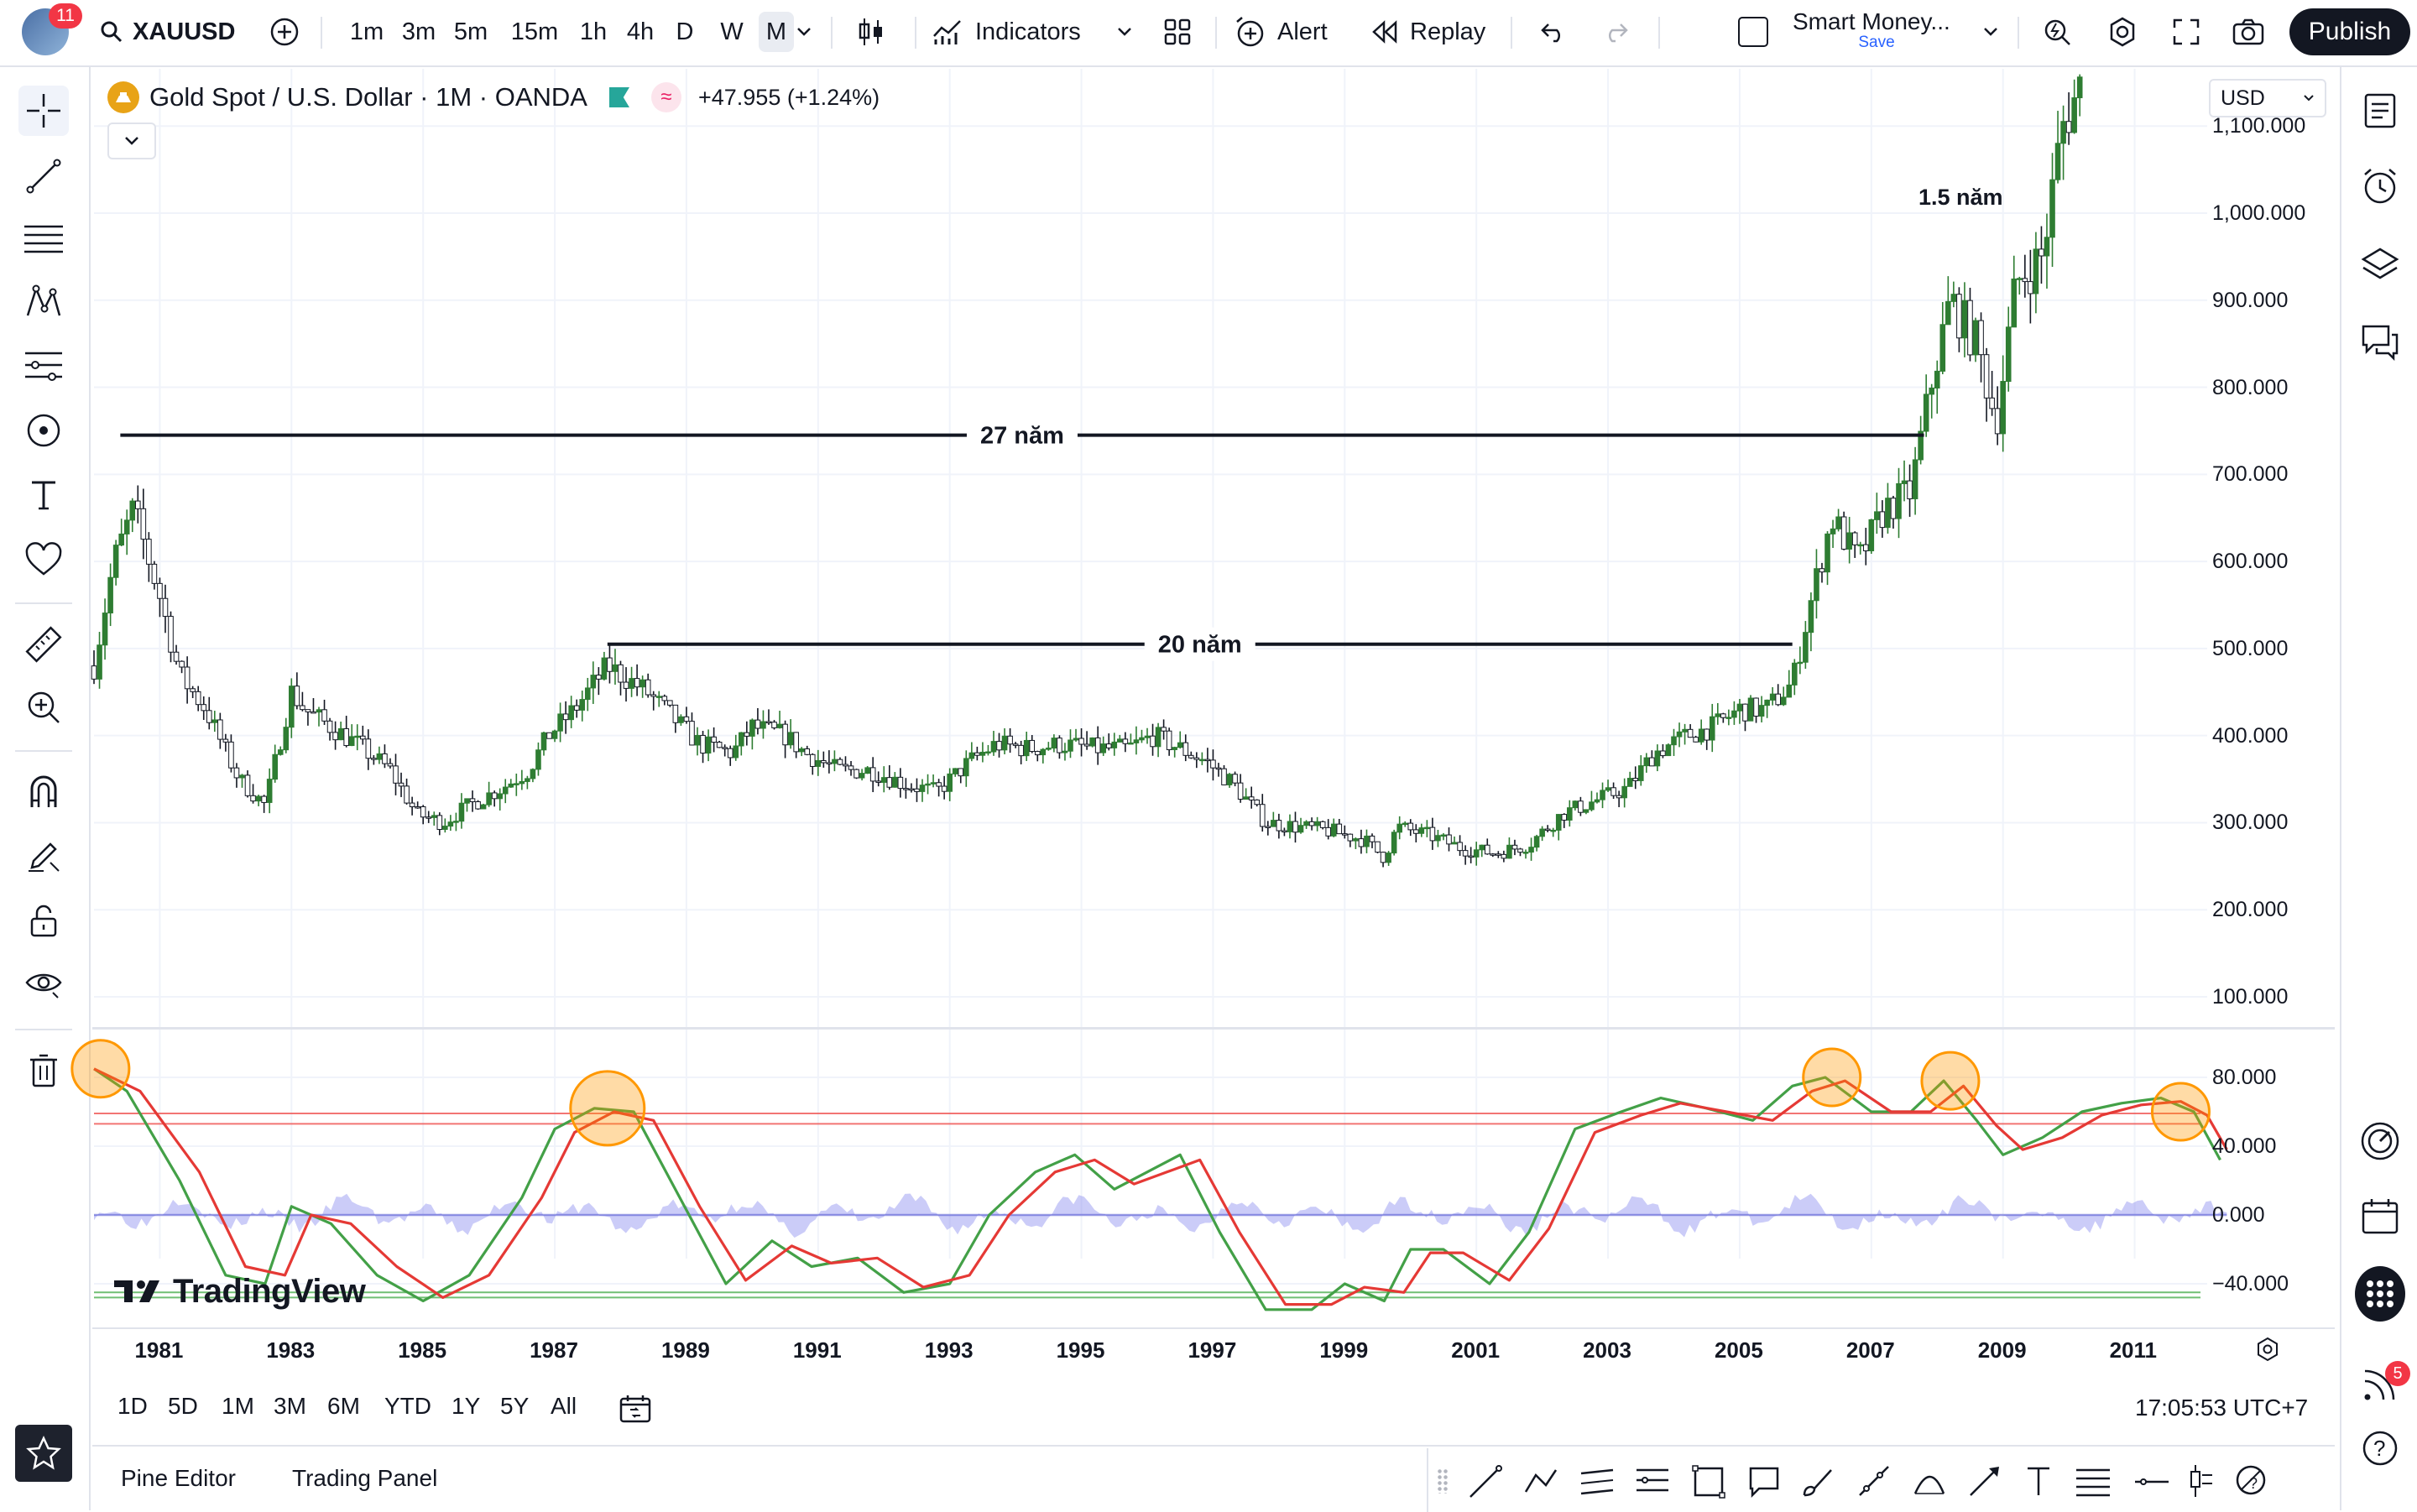  Describe the element at coordinates (635, 1409) in the screenshot. I see `goto-date-button` at that location.